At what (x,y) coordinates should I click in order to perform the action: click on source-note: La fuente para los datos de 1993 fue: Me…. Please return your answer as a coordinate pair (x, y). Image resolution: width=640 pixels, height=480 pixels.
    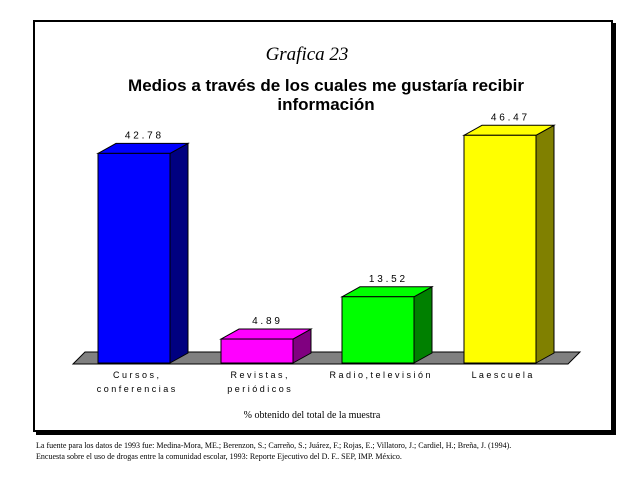
    Looking at the image, I should click on (326, 451).